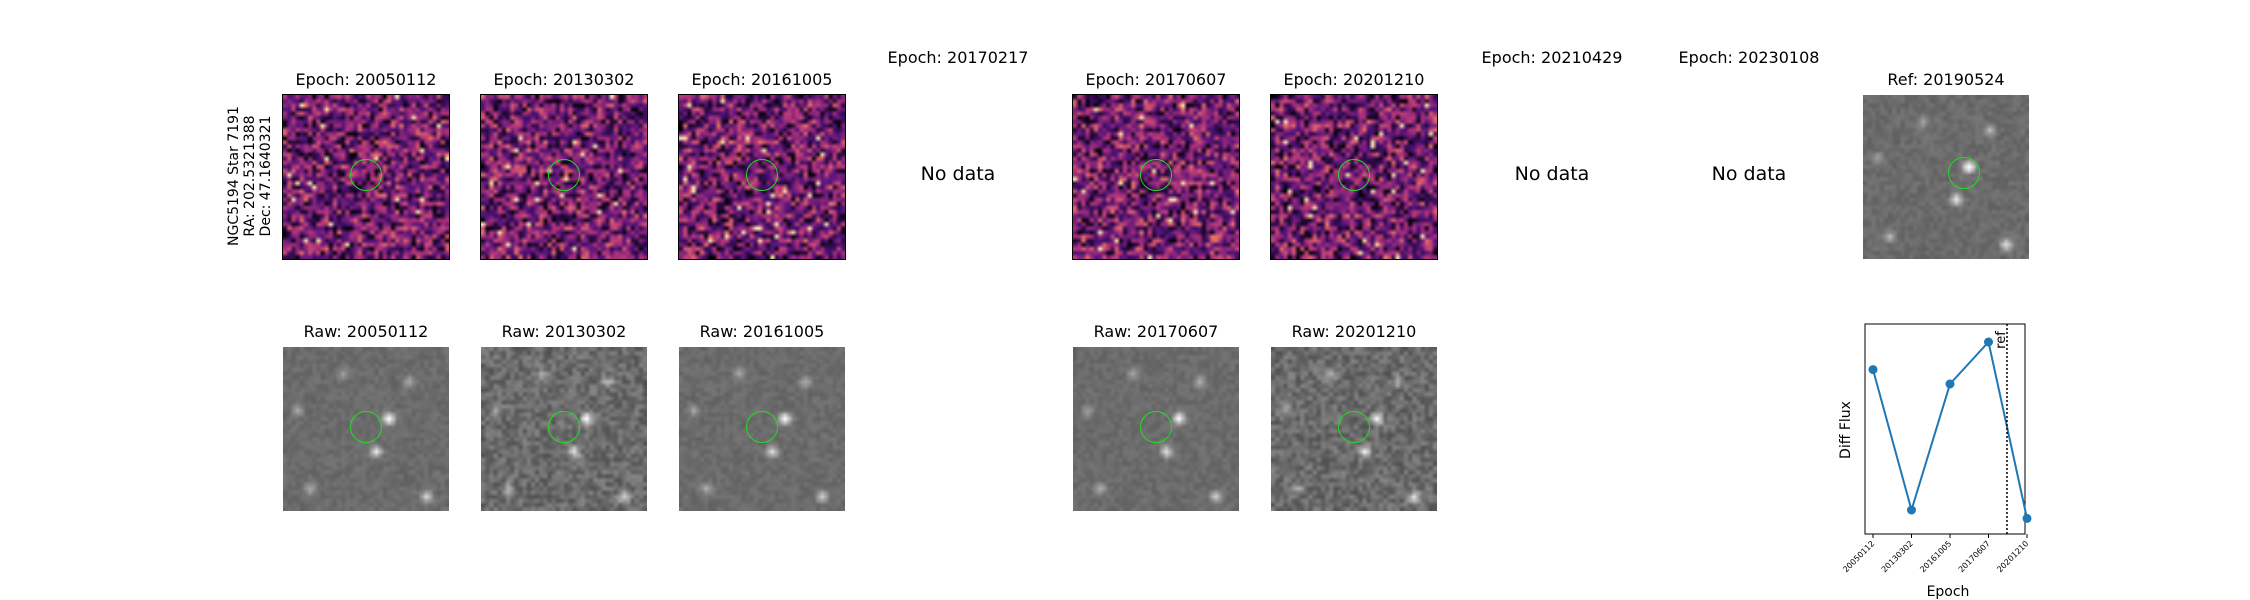  Describe the element at coordinates (958, 57) in the screenshot. I see `diff-title-3: Epoch: 20170217` at that location.